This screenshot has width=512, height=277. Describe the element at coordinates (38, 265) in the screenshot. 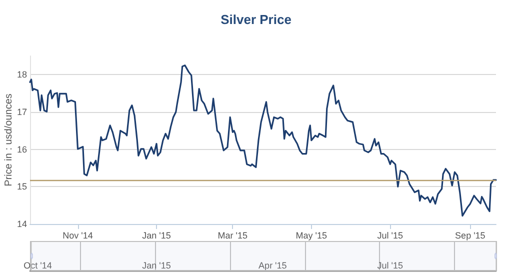

I see `x2-tick-label: Oct '14` at that location.